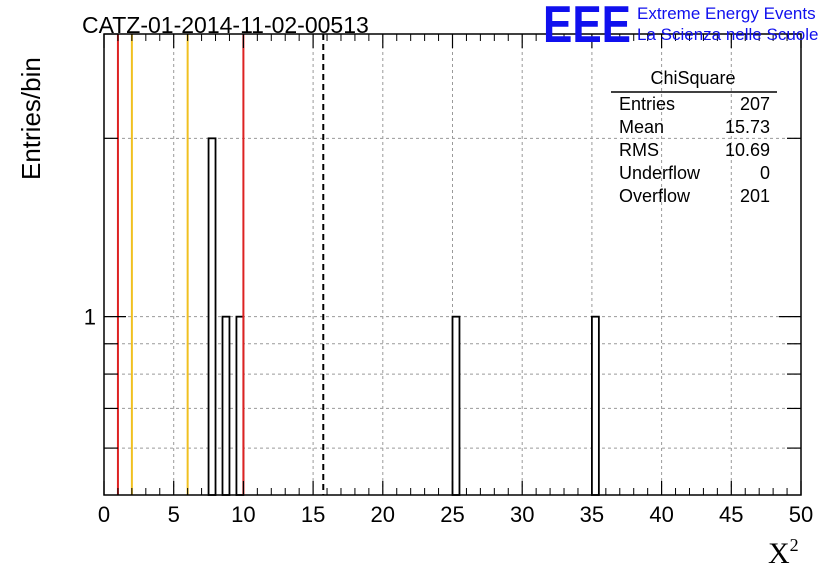 This screenshot has width=836, height=572. Describe the element at coordinates (692, 78) in the screenshot. I see `stats-box-title: ChiSquare` at that location.